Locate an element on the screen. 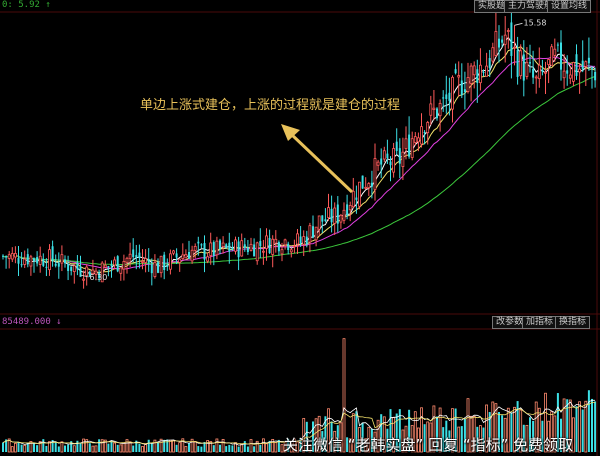  btn-switch-indicator: 换指标 is located at coordinates (573, 322).